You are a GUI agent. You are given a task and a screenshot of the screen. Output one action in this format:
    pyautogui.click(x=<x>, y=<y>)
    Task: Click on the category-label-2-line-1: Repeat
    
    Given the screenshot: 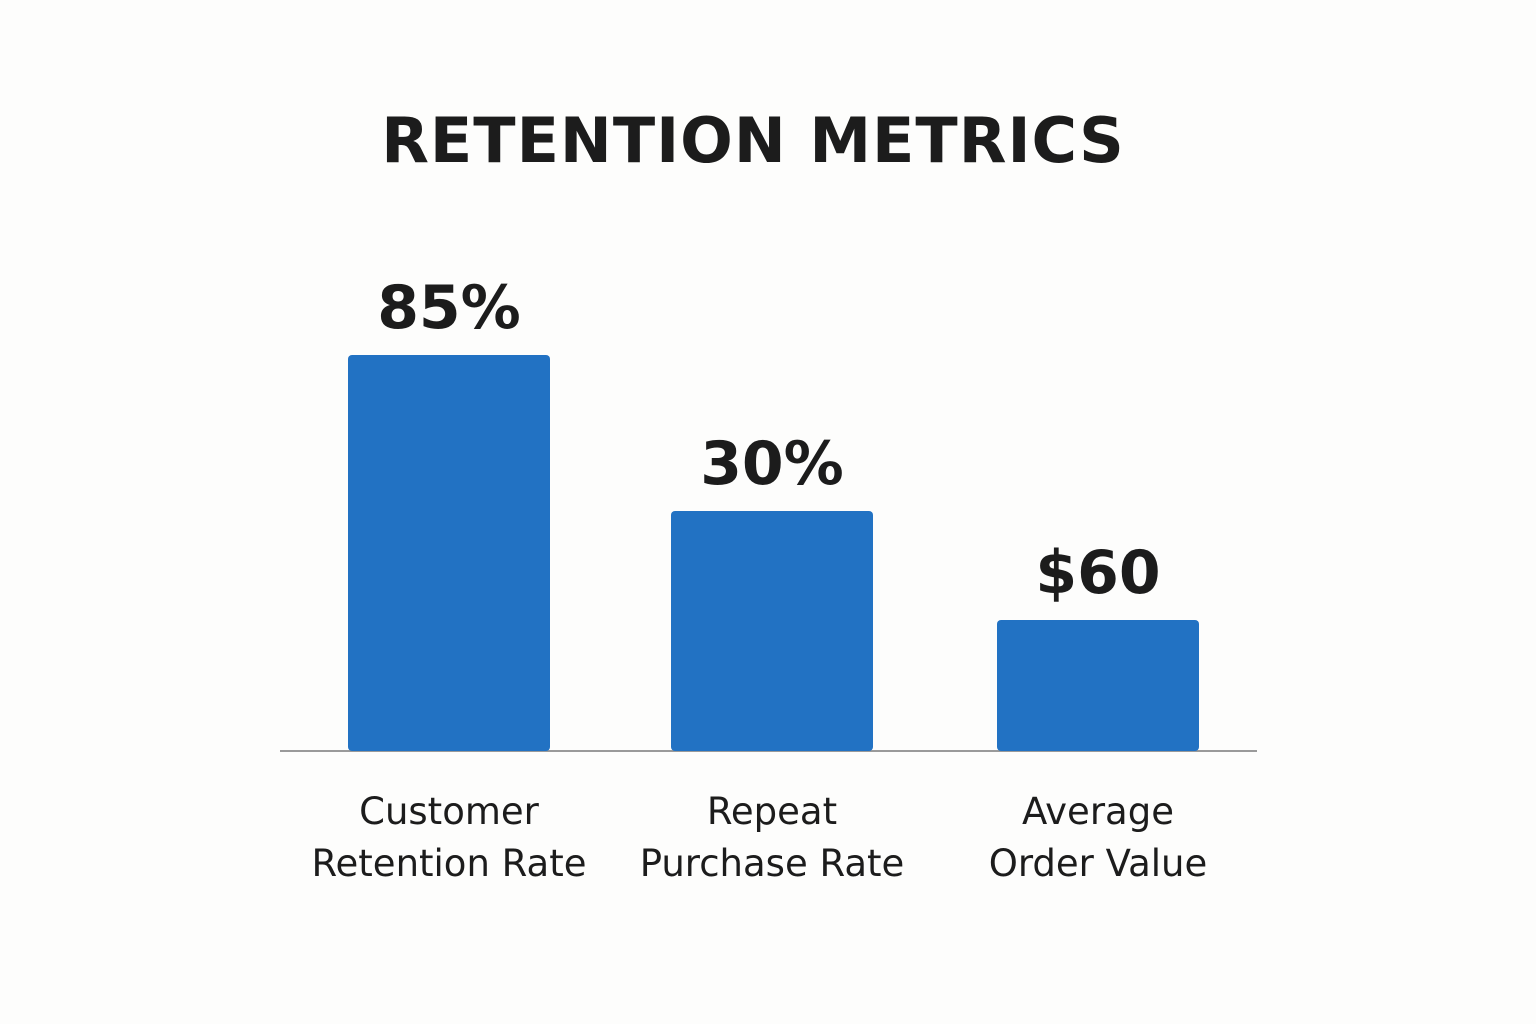 What is the action you would take?
    pyautogui.click(x=772, y=811)
    